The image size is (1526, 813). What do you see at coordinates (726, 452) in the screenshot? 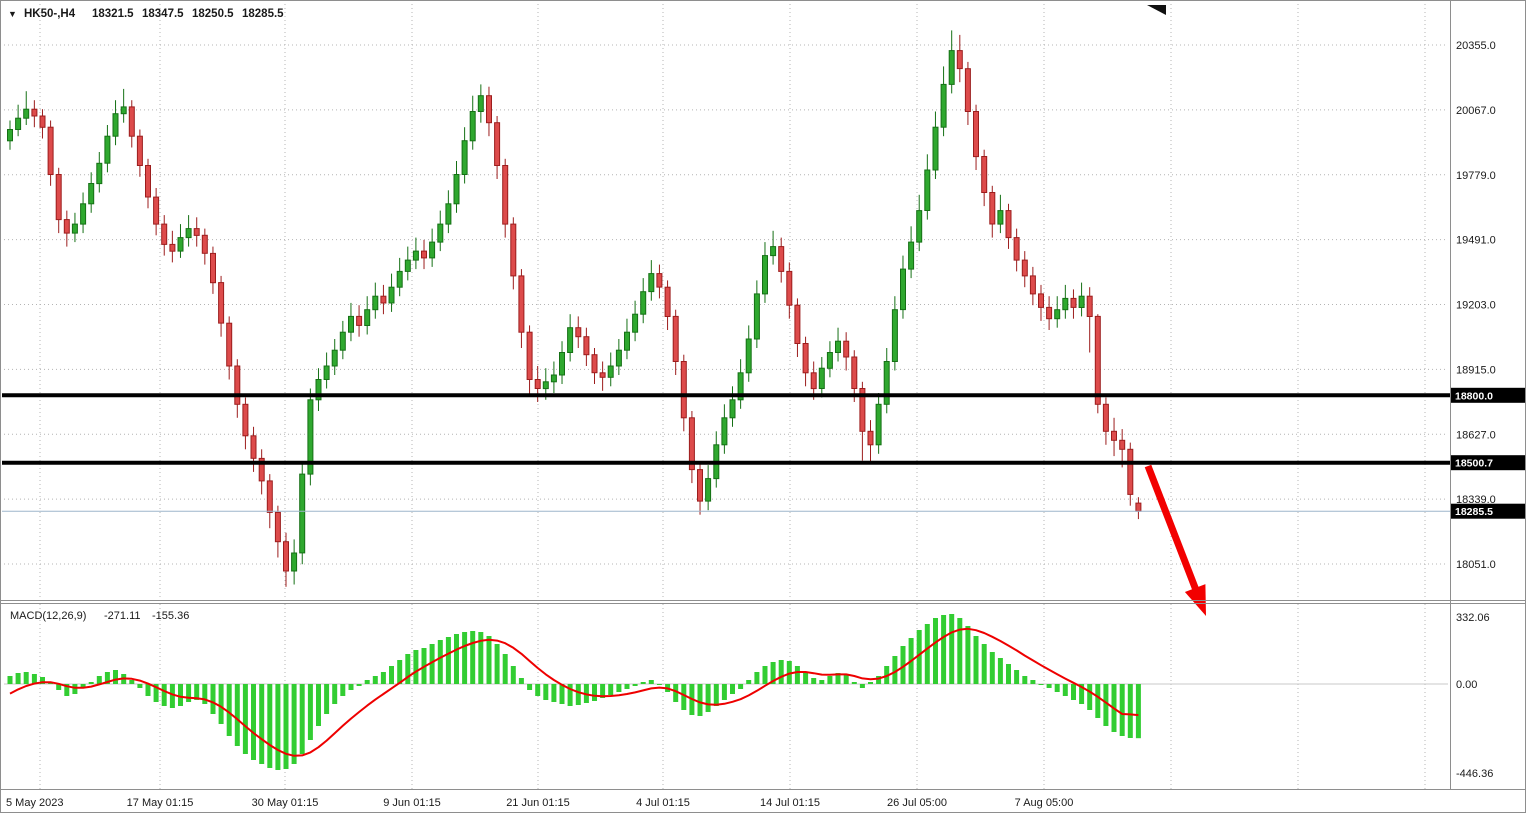
I see `level-lines-layer` at bounding box center [726, 452].